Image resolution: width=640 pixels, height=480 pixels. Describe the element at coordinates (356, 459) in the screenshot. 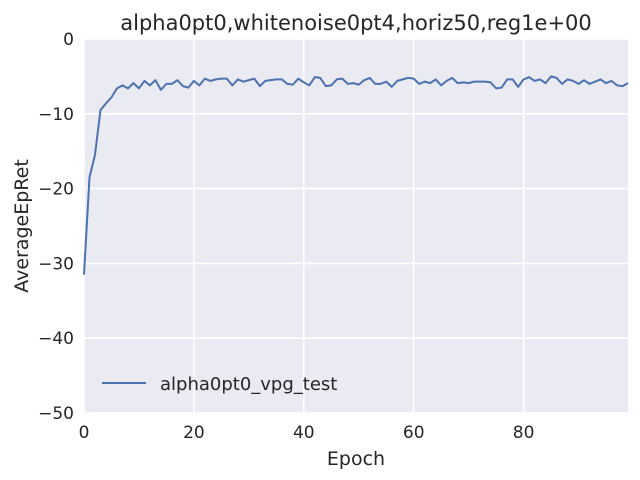

I see `x-axis-label: Epoch` at that location.